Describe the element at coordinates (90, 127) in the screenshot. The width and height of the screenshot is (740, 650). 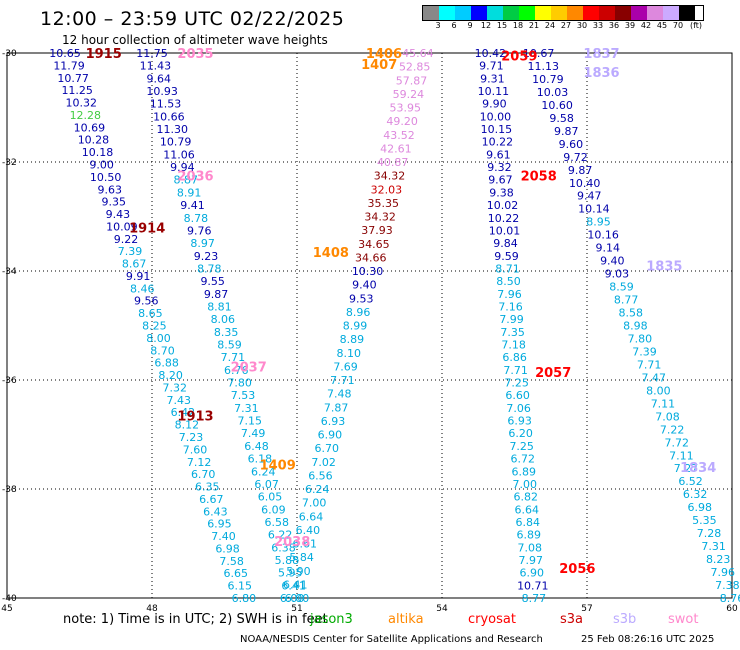
I see `wave-height-value: 10.69` at that location.